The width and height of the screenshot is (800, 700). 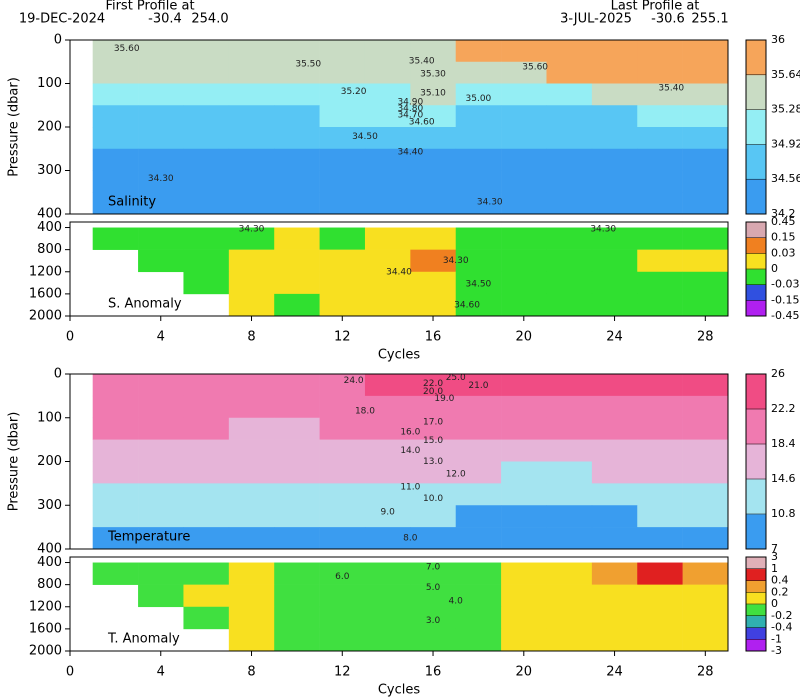 What do you see at coordinates (308, 64) in the screenshot?
I see `contour-label: 35.50` at bounding box center [308, 64].